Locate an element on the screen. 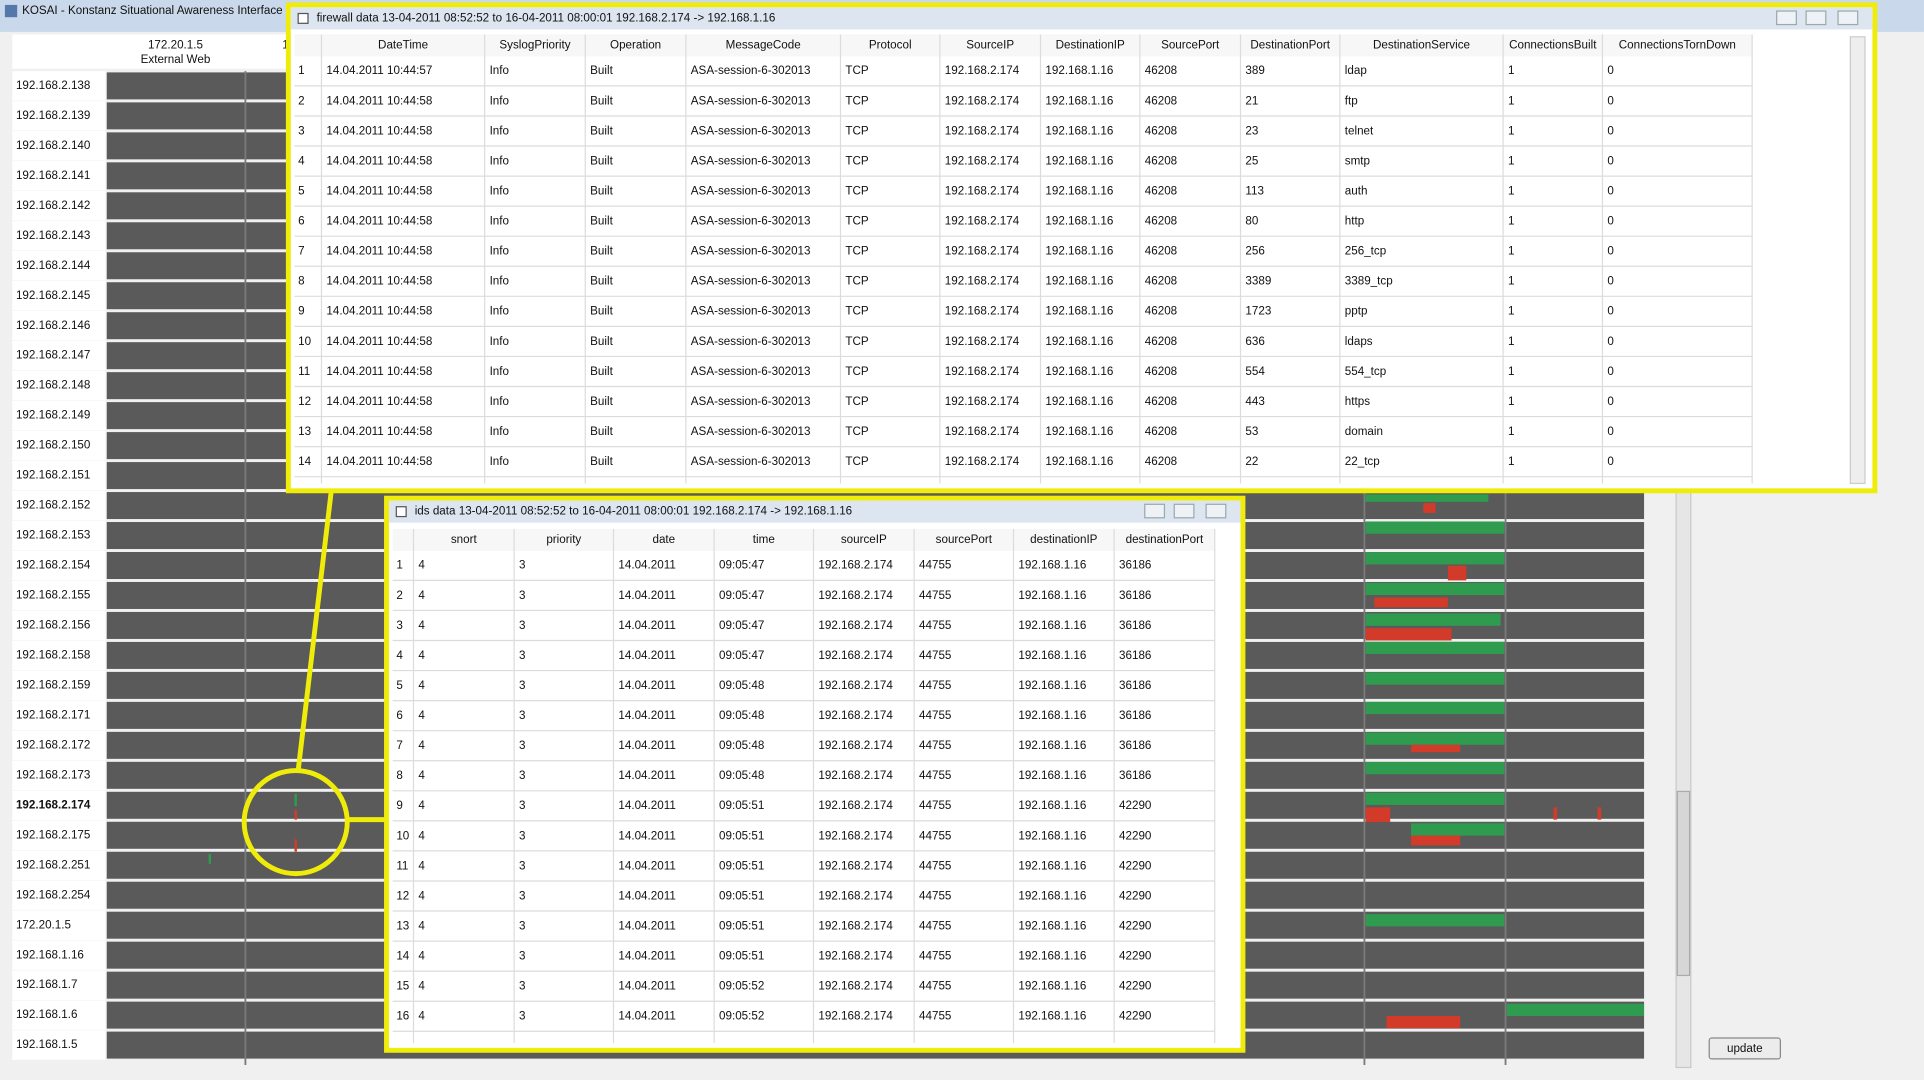 Image resolution: width=1924 pixels, height=1080 pixels. host-label: 192.168.2.149 is located at coordinates (53, 415).